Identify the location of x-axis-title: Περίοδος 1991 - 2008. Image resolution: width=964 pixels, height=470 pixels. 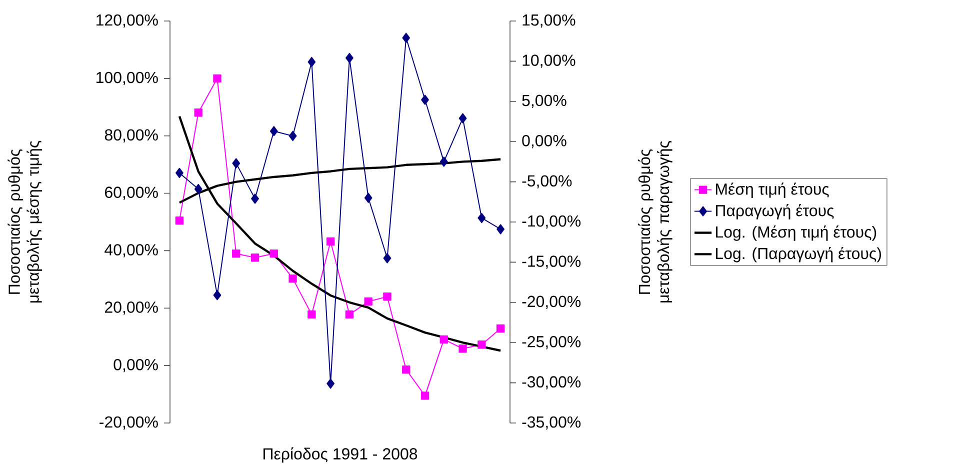
(341, 455).